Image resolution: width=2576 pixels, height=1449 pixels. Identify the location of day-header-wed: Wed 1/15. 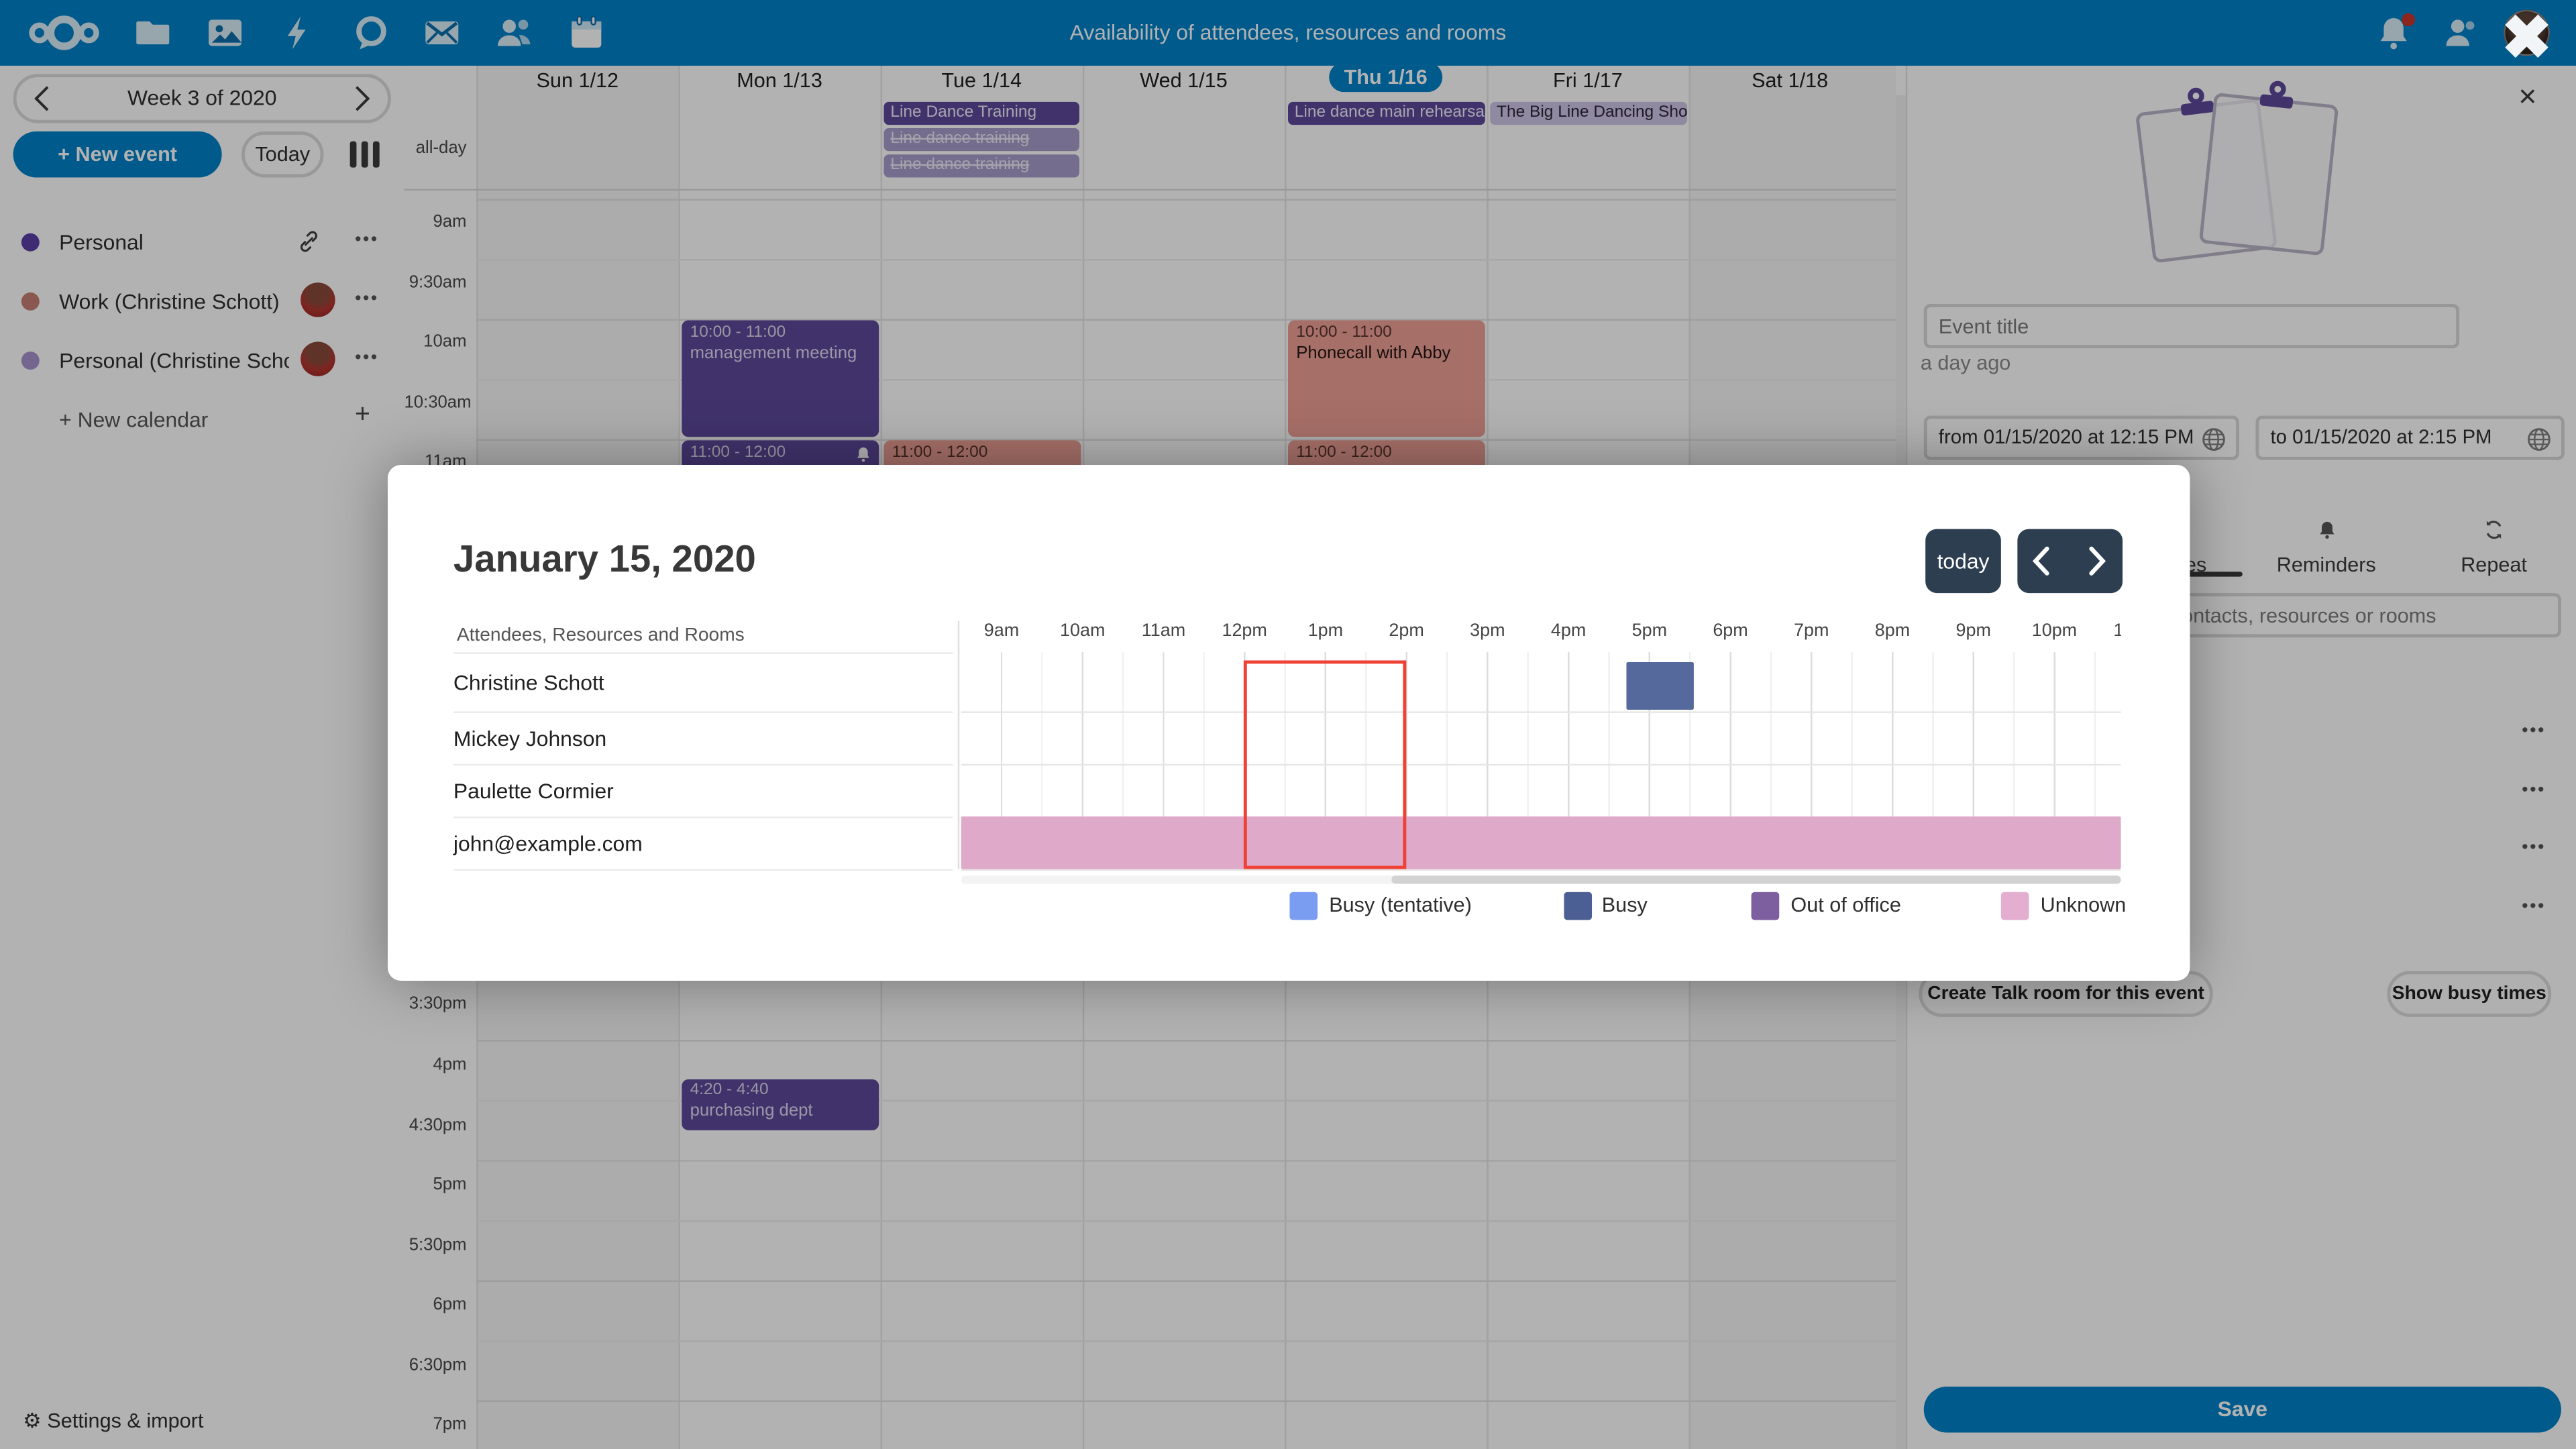
(1184, 80).